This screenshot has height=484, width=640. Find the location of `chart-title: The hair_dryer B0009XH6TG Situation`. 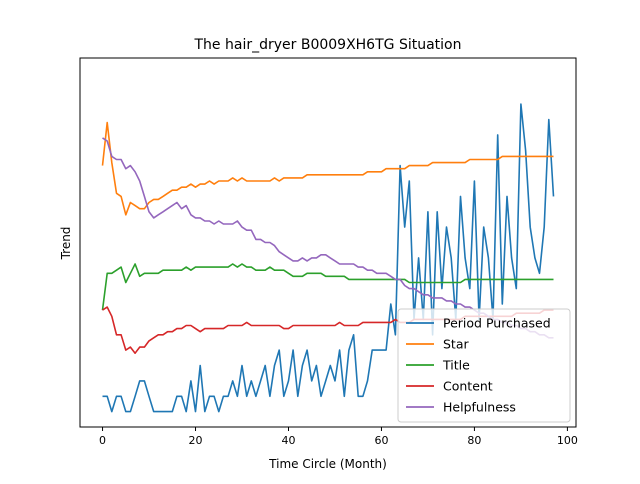

chart-title: The hair_dryer B0009XH6TG Situation is located at coordinates (328, 45).